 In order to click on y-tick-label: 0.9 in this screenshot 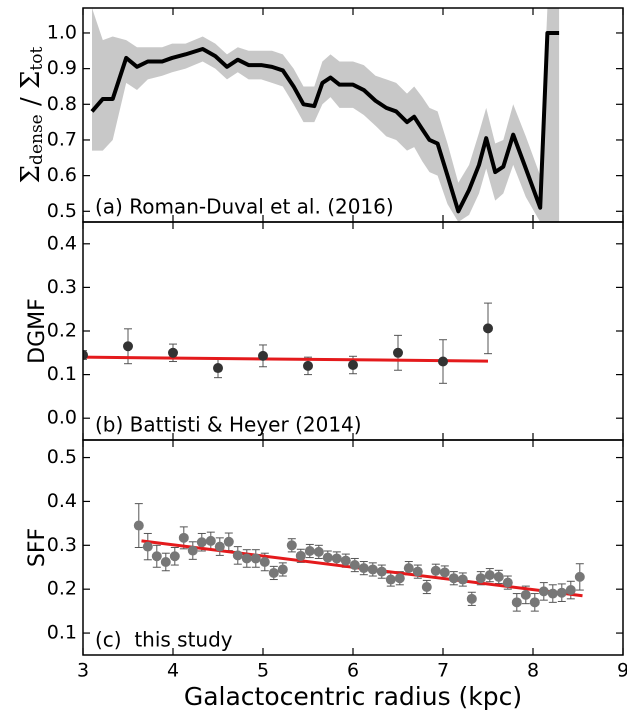, I will do `click(62, 68)`.